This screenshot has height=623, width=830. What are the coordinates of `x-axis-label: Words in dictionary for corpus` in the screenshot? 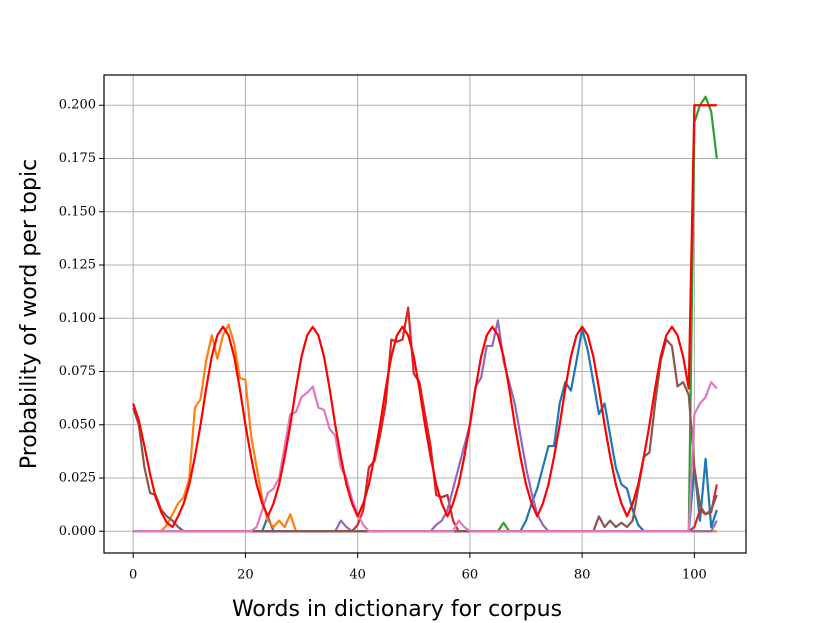 It's located at (397, 609).